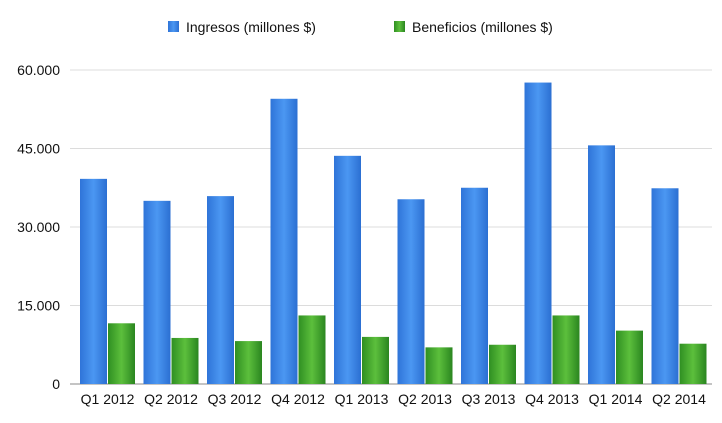 This screenshot has height=423, width=722. What do you see at coordinates (425, 399) in the screenshot?
I see `x-tick-label: Q2 2013` at bounding box center [425, 399].